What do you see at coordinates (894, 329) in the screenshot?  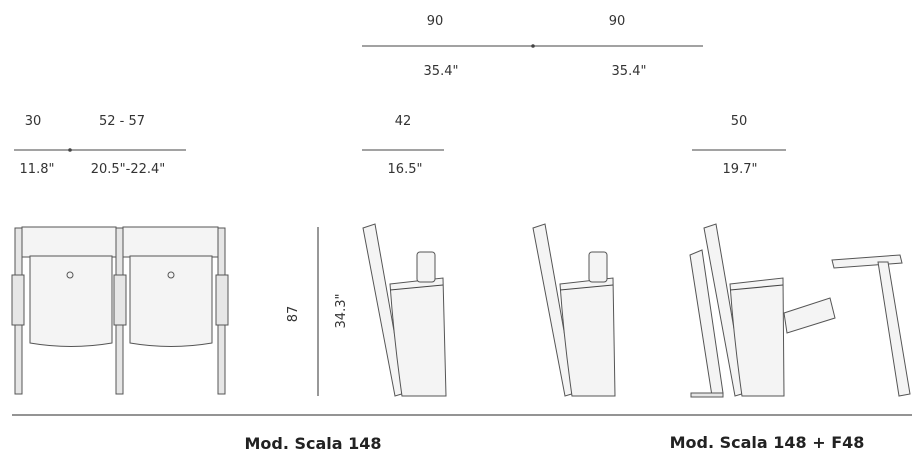 I see `writing-tablet-support` at bounding box center [894, 329].